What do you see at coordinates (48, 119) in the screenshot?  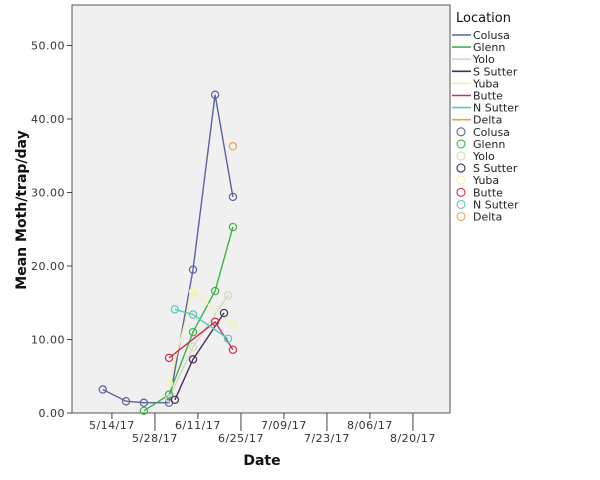 I see `y-tick-label: 40.00` at bounding box center [48, 119].